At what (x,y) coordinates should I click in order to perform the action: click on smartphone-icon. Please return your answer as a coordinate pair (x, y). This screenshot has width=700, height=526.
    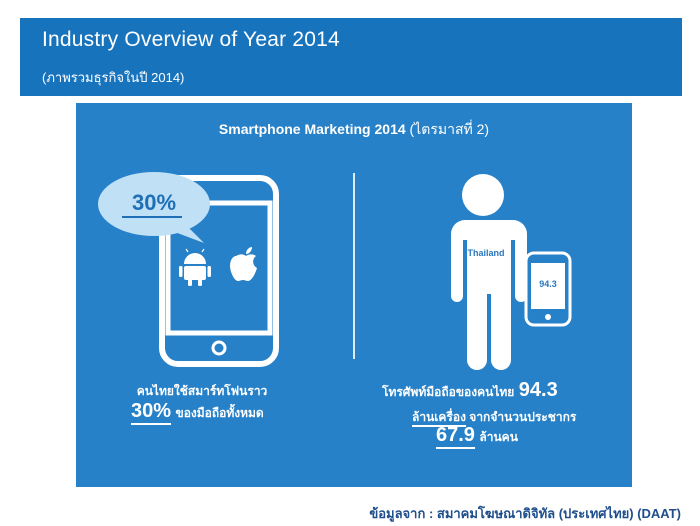
    Looking at the image, I should click on (219, 271).